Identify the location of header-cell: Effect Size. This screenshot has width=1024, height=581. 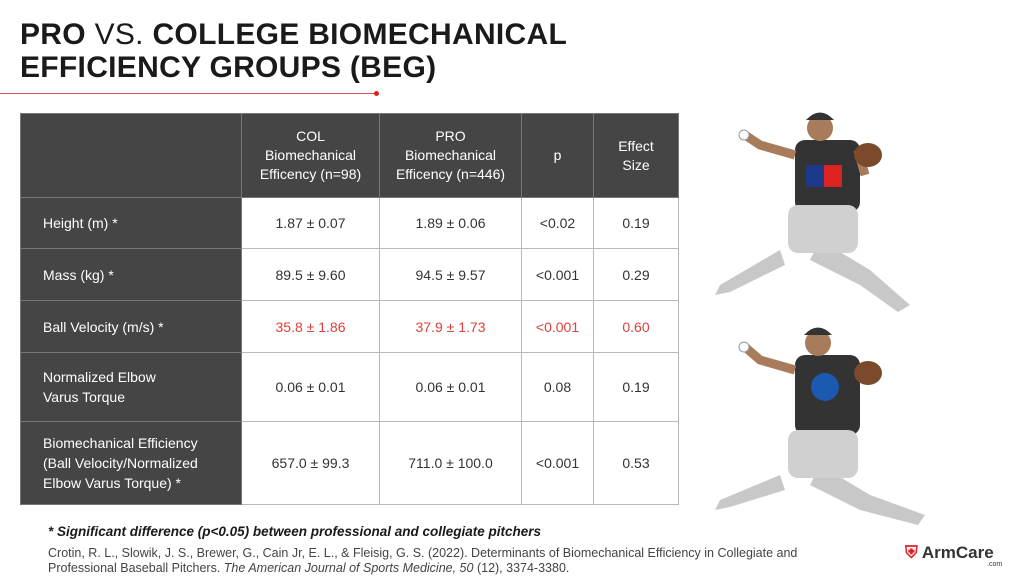
(636, 155).